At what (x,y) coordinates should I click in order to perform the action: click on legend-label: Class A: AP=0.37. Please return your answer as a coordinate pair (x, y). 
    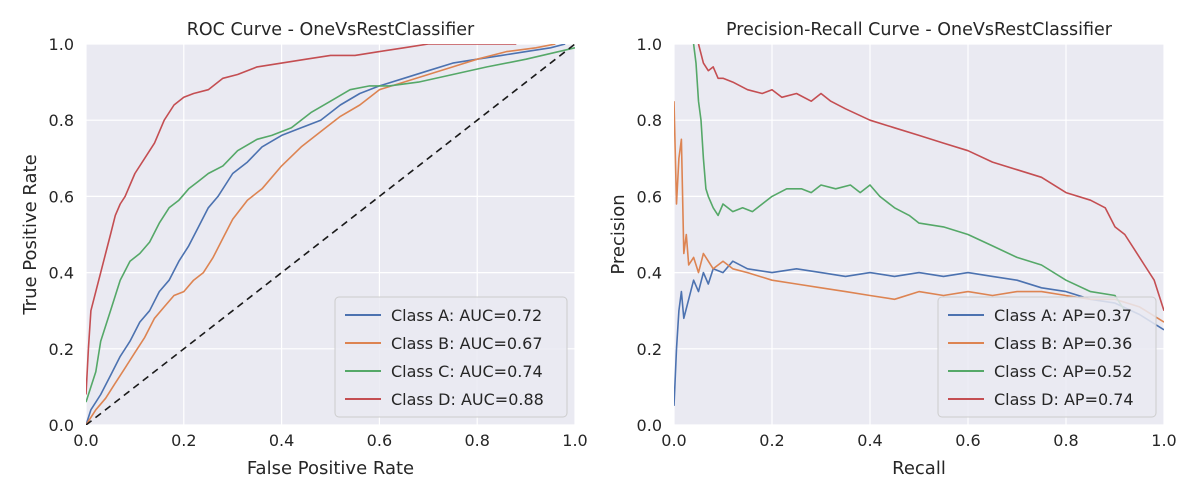
    Looking at the image, I should click on (1063, 315).